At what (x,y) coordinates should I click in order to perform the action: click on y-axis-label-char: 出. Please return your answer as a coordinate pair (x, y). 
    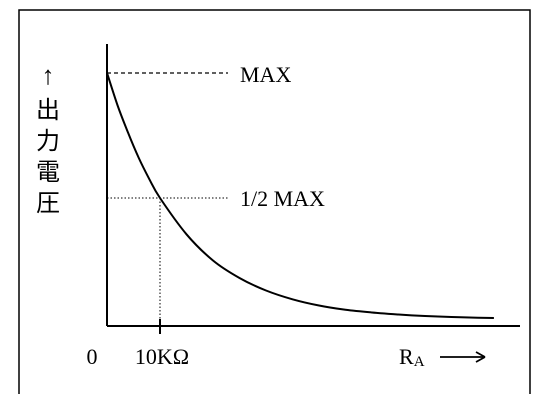
    Looking at the image, I should click on (48, 110).